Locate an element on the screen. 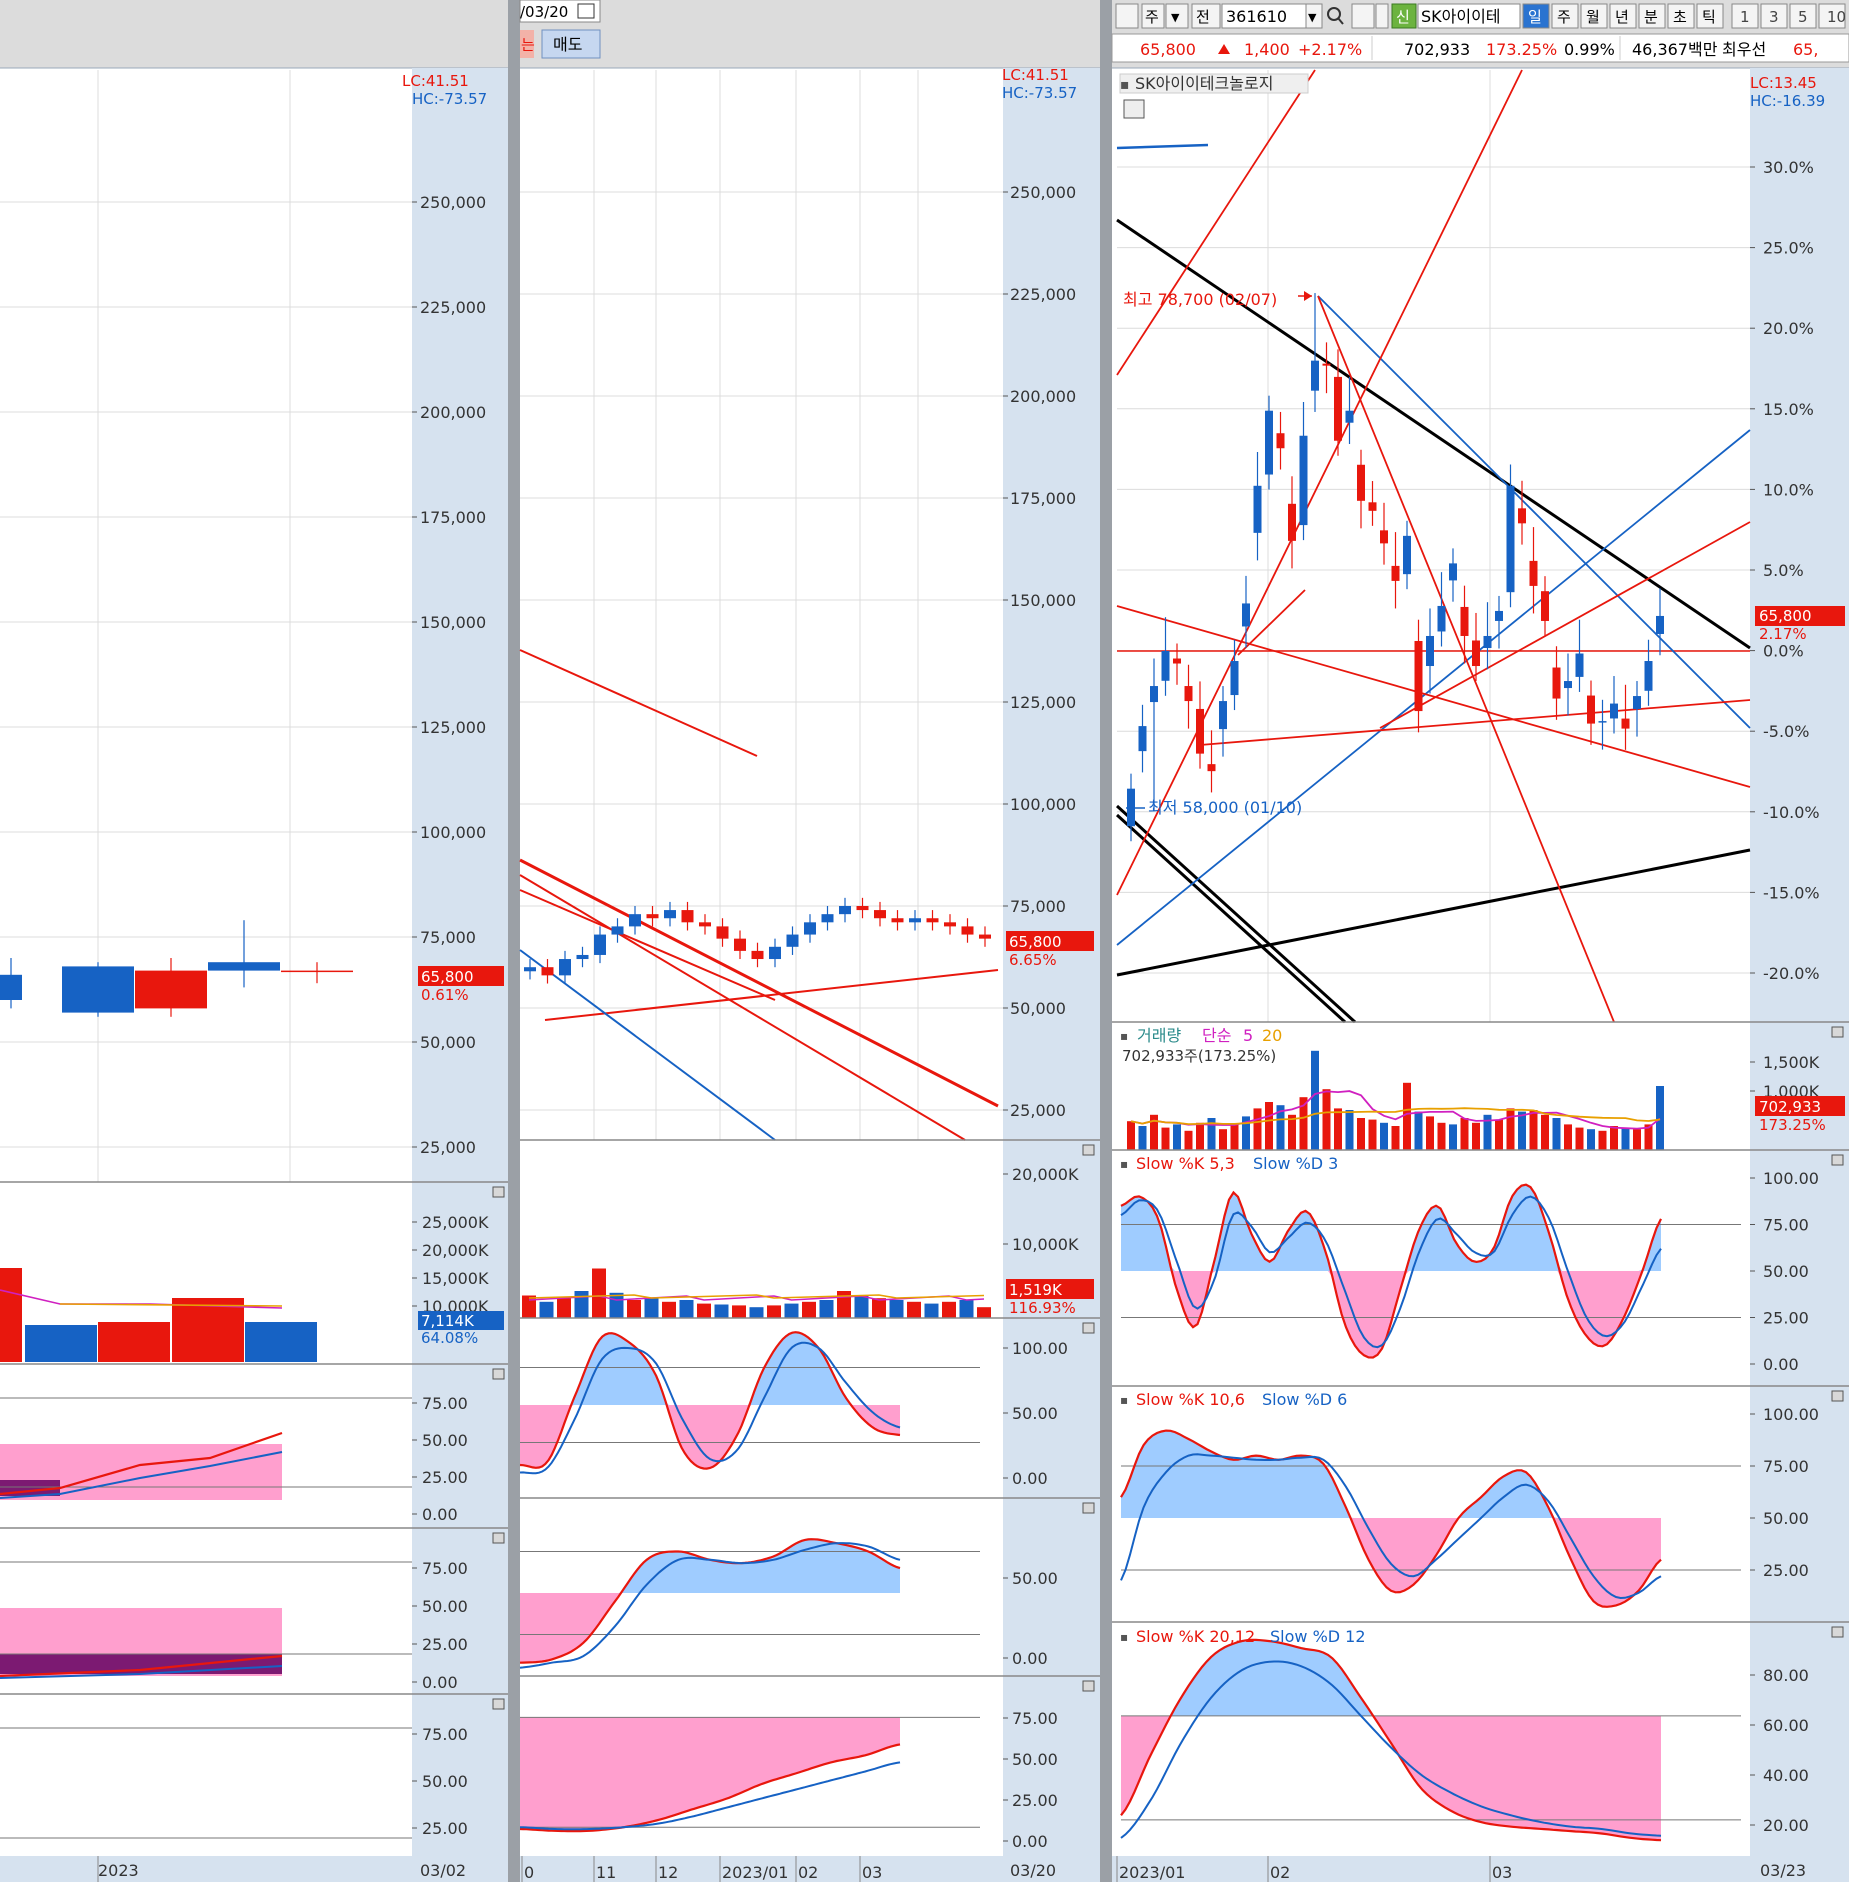 The width and height of the screenshot is (1849, 1882). y-tick-label: 0.0% is located at coordinates (1783, 651).